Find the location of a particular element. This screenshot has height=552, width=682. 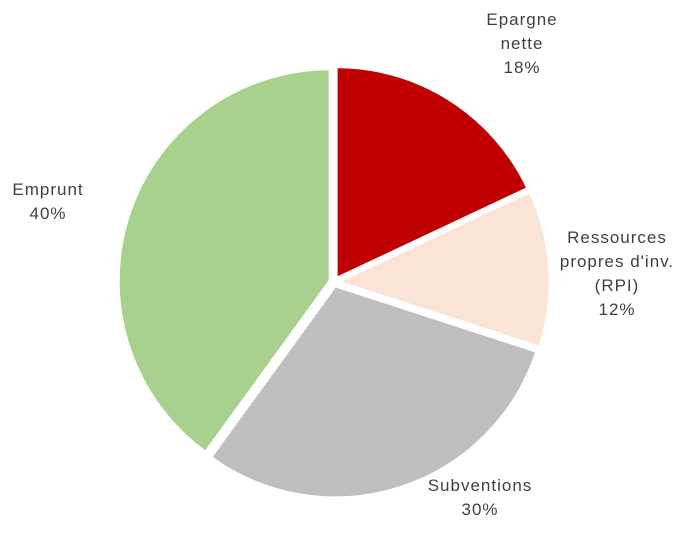

slice-label: Emprunt 40% is located at coordinates (49, 202).